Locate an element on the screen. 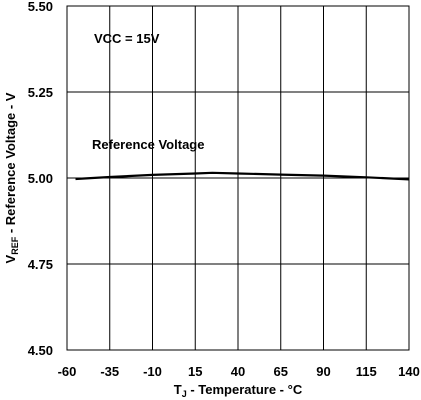 The image size is (421, 400). y-axis-title: VREF - Reference Voltage - V is located at coordinates (11, 177).